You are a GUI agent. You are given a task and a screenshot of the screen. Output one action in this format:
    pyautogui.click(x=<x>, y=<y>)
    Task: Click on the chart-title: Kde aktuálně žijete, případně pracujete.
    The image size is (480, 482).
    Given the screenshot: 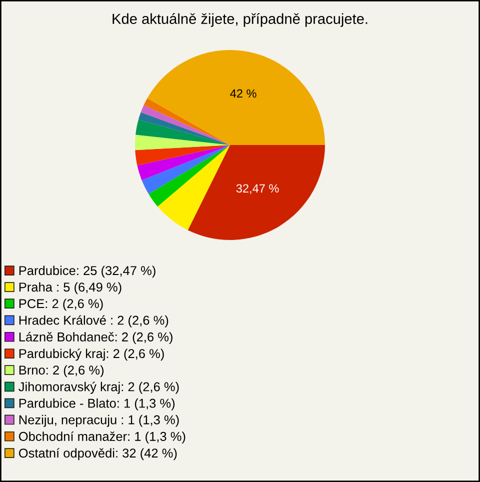 What is the action you would take?
    pyautogui.click(x=240, y=20)
    